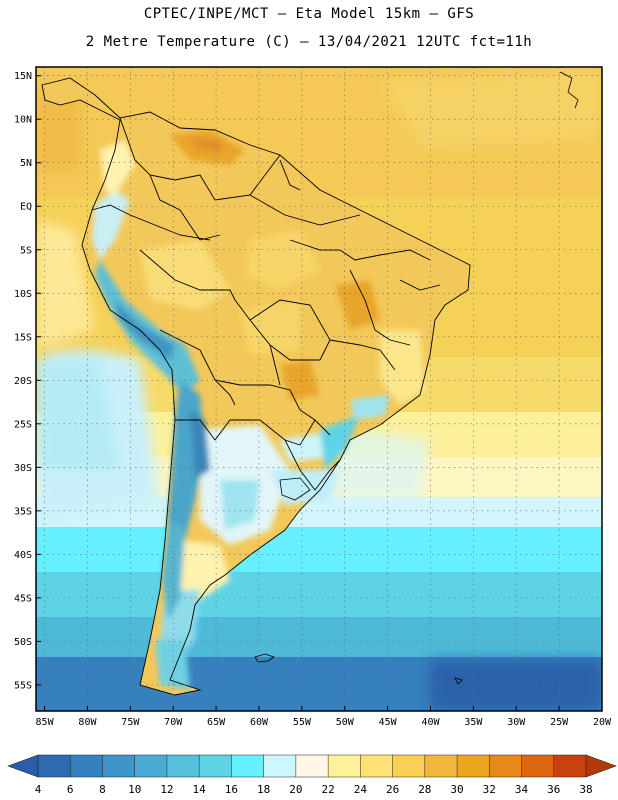 The height and width of the screenshot is (800, 618). What do you see at coordinates (23, 766) in the screenshot?
I see `colorbar-under-triangle` at bounding box center [23, 766].